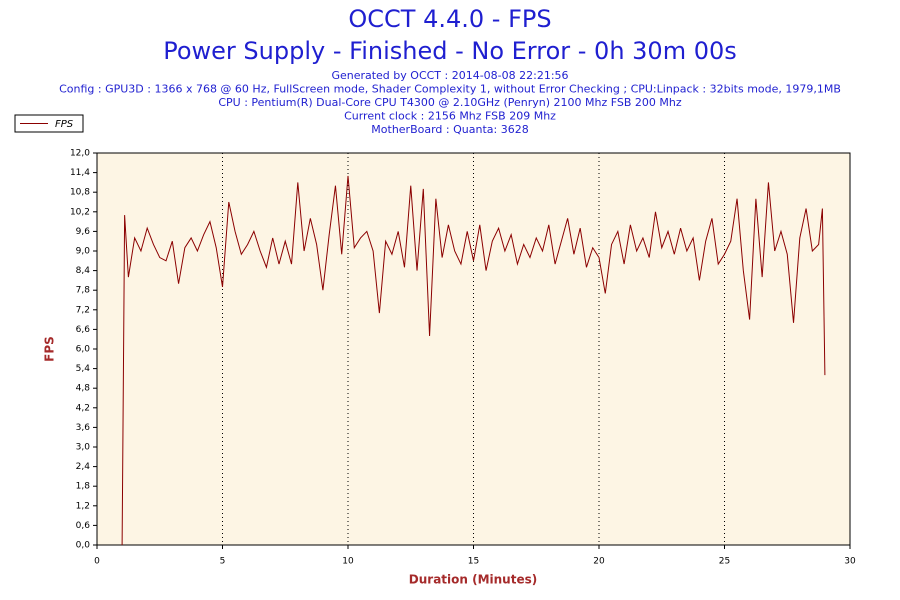 The width and height of the screenshot is (900, 600). What do you see at coordinates (97, 562) in the screenshot?
I see `x-tick-label: 0` at bounding box center [97, 562].